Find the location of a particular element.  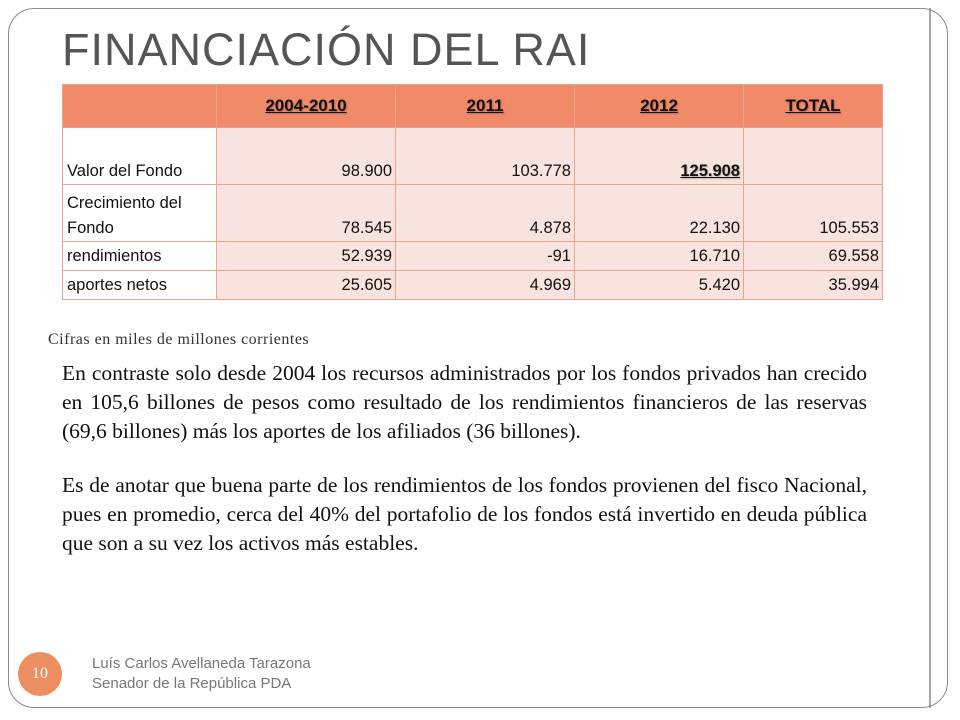

table-cell is located at coordinates (813, 156).